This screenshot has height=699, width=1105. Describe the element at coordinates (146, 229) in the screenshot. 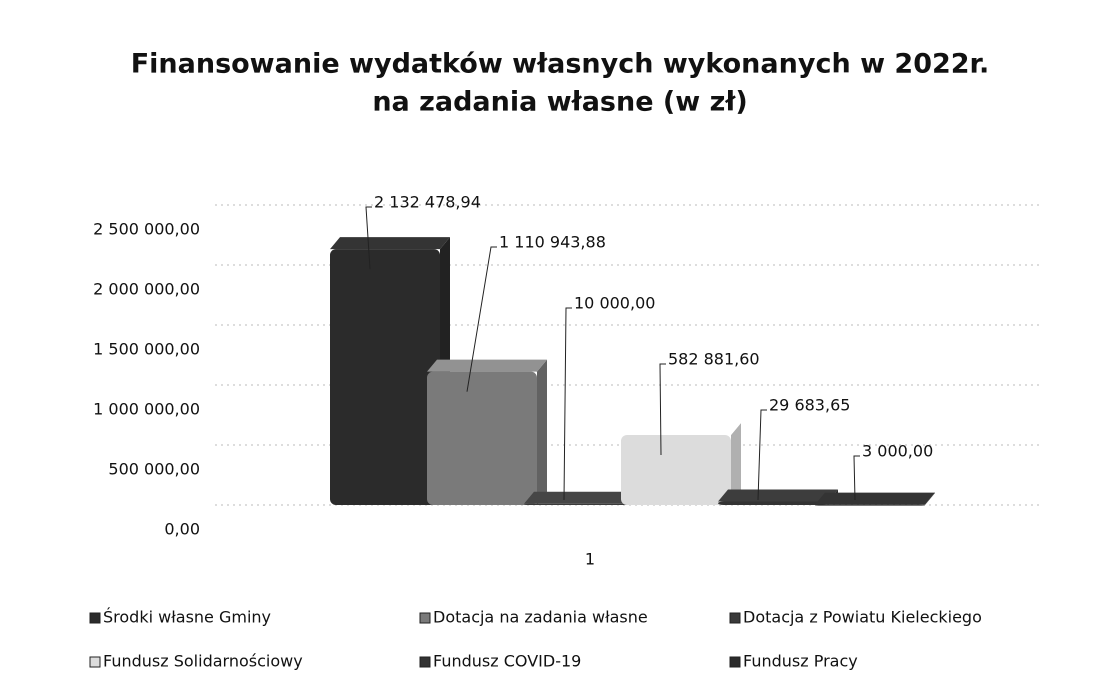

I see `y-tick-label: 2 500 000,00` at that location.